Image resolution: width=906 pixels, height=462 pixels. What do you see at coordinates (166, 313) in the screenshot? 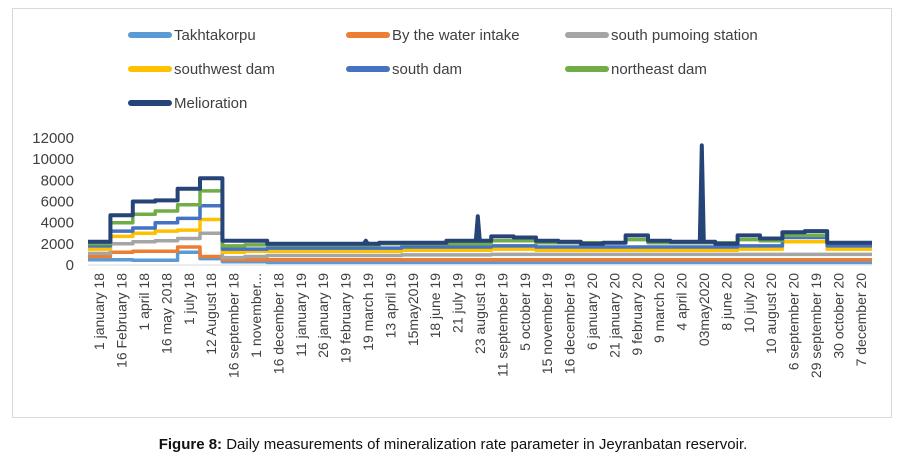
I see `x-tick-label: 16 may 2018` at bounding box center [166, 313].